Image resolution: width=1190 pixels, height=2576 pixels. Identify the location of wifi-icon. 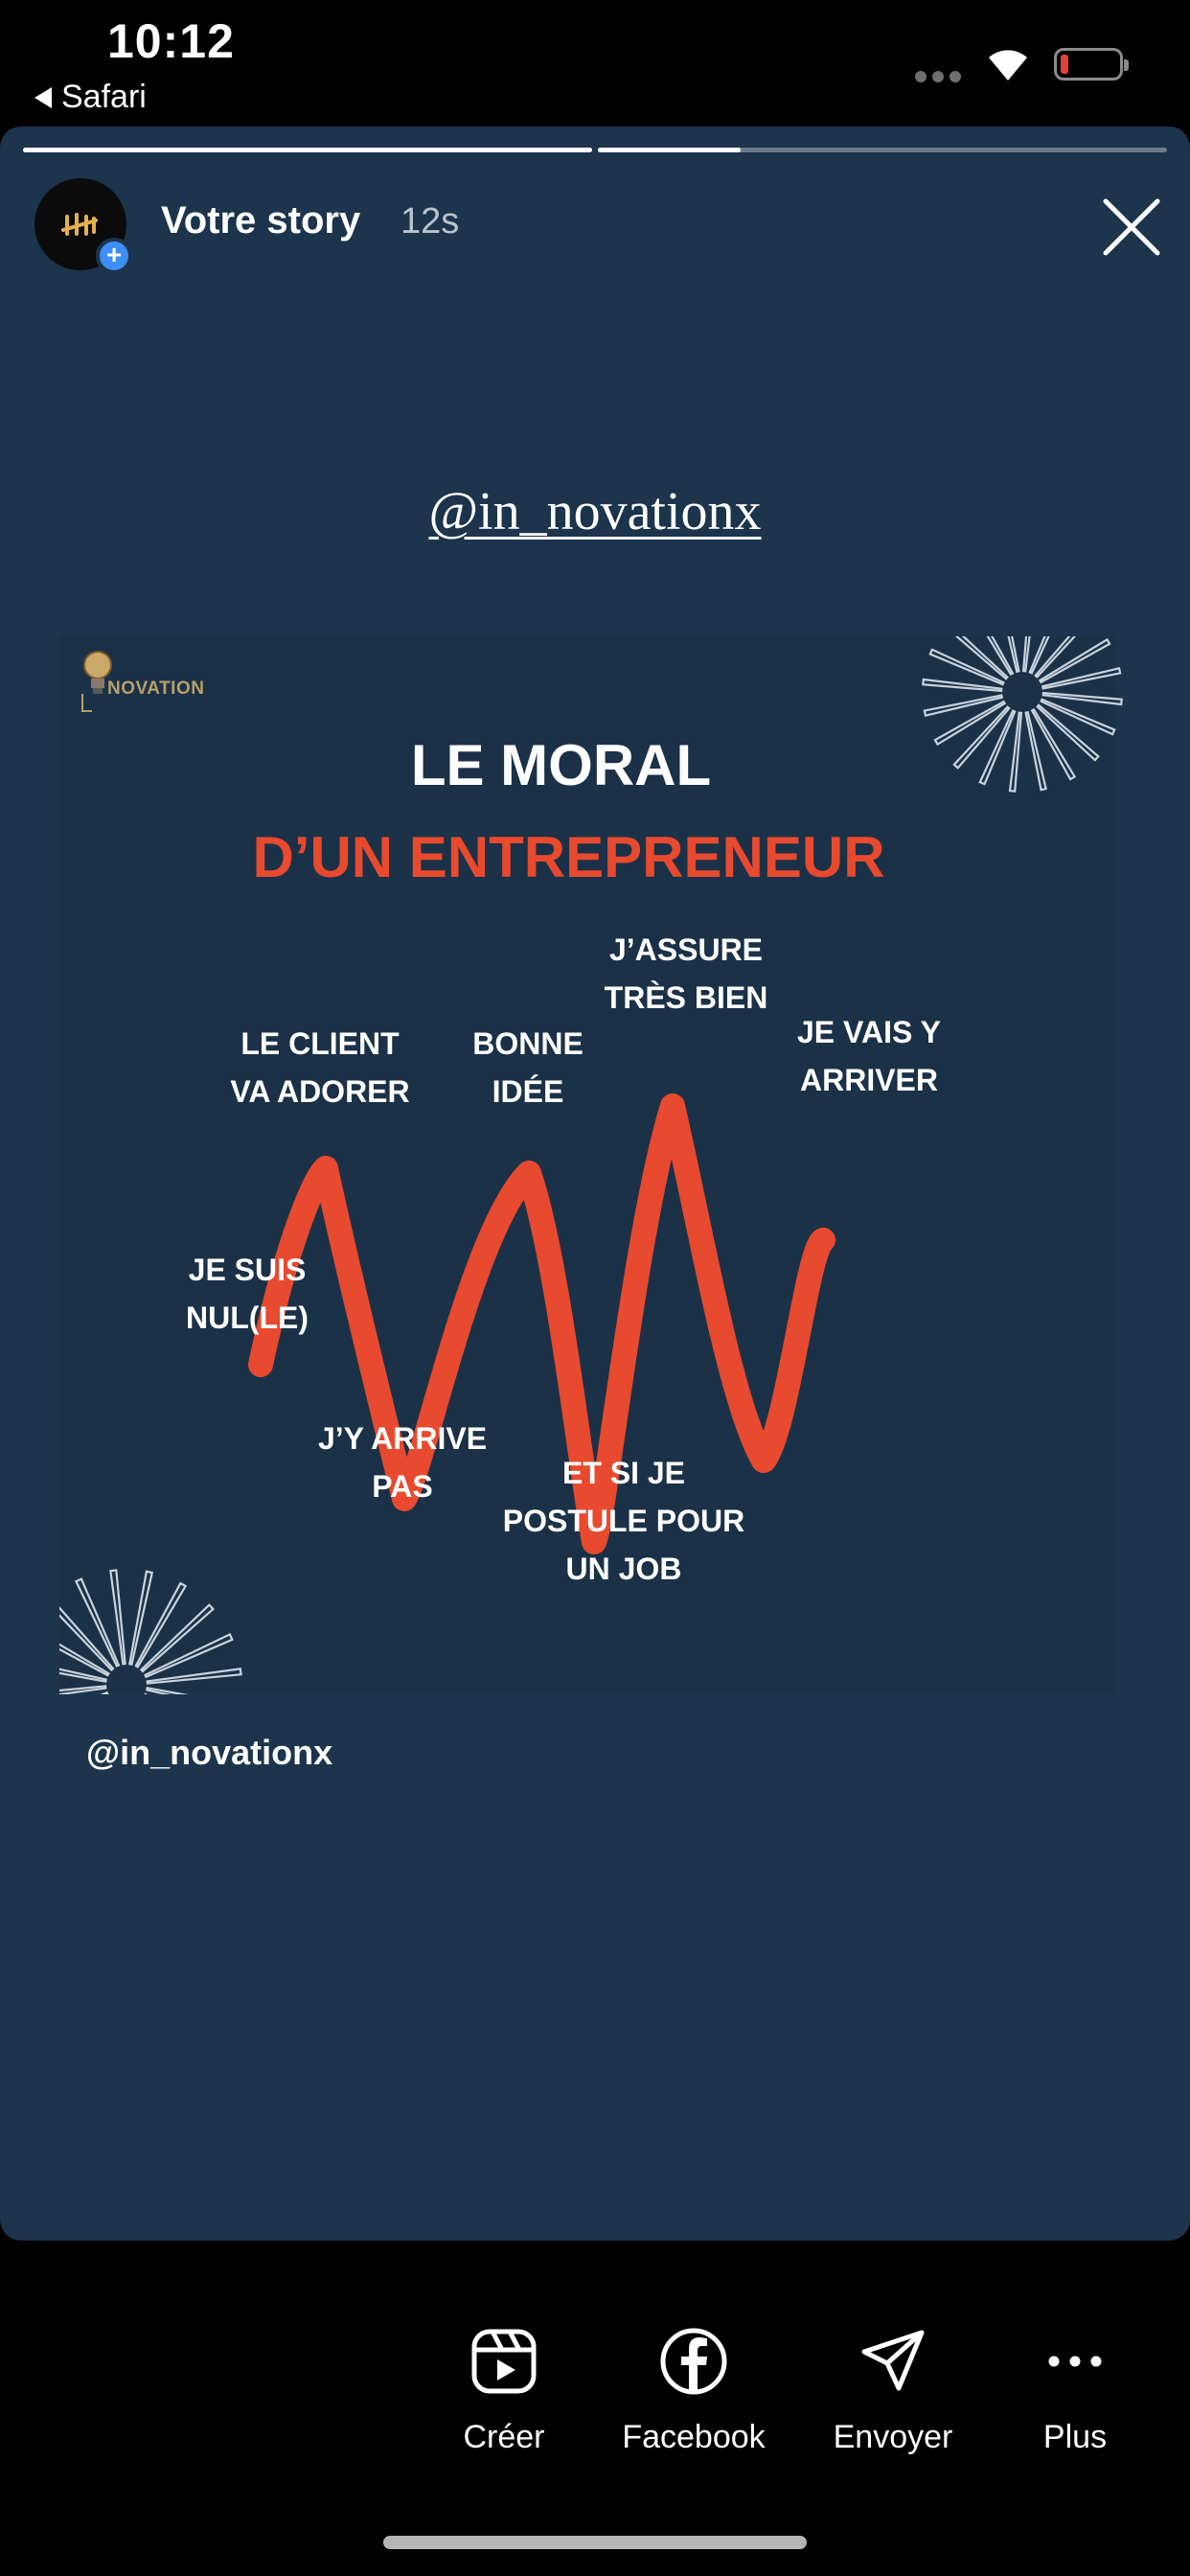
(1008, 65).